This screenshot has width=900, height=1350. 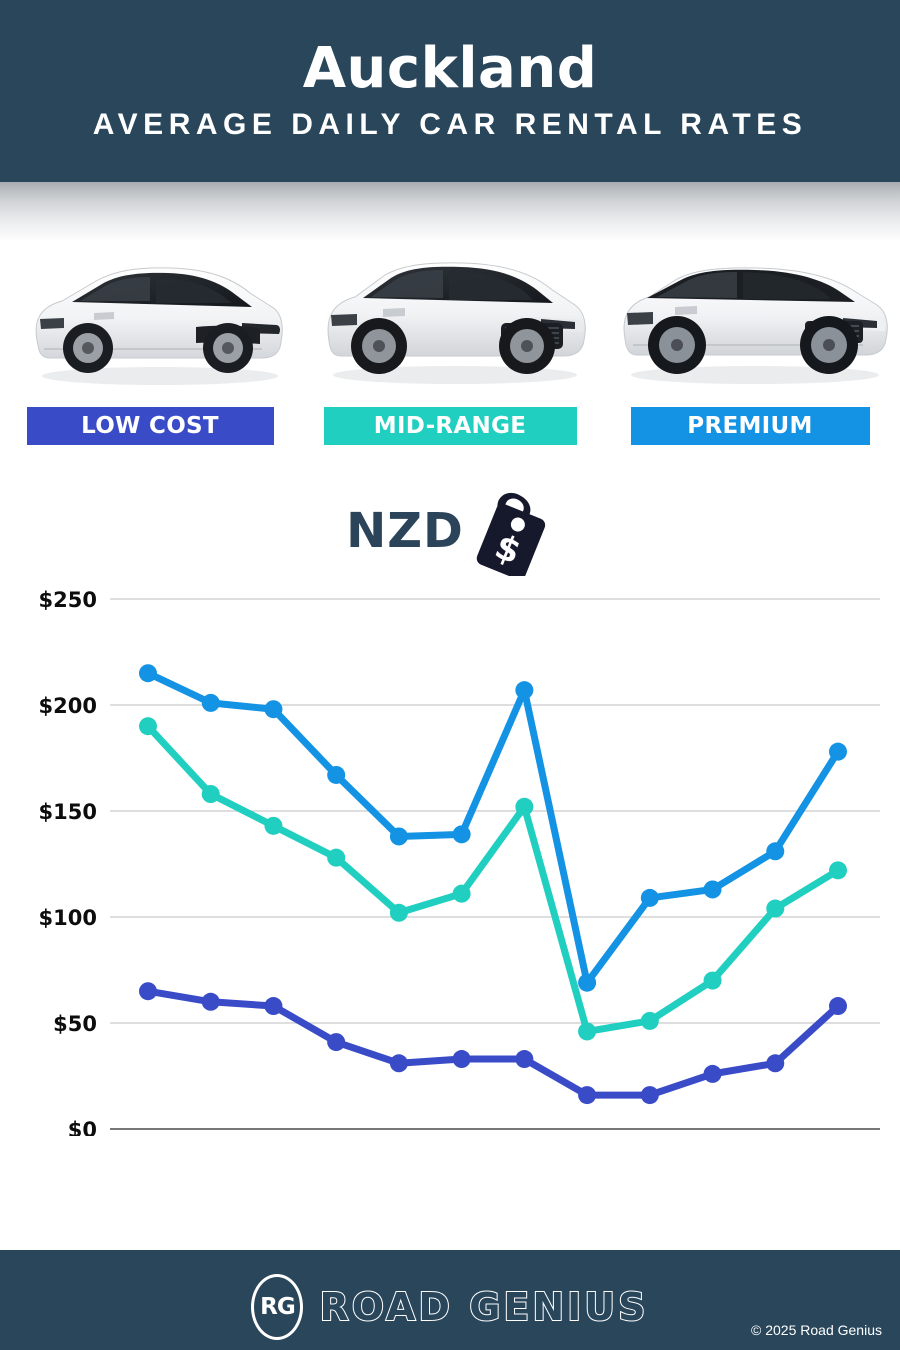 What do you see at coordinates (75, 1024) in the screenshot?
I see `y-tick-50: $50` at bounding box center [75, 1024].